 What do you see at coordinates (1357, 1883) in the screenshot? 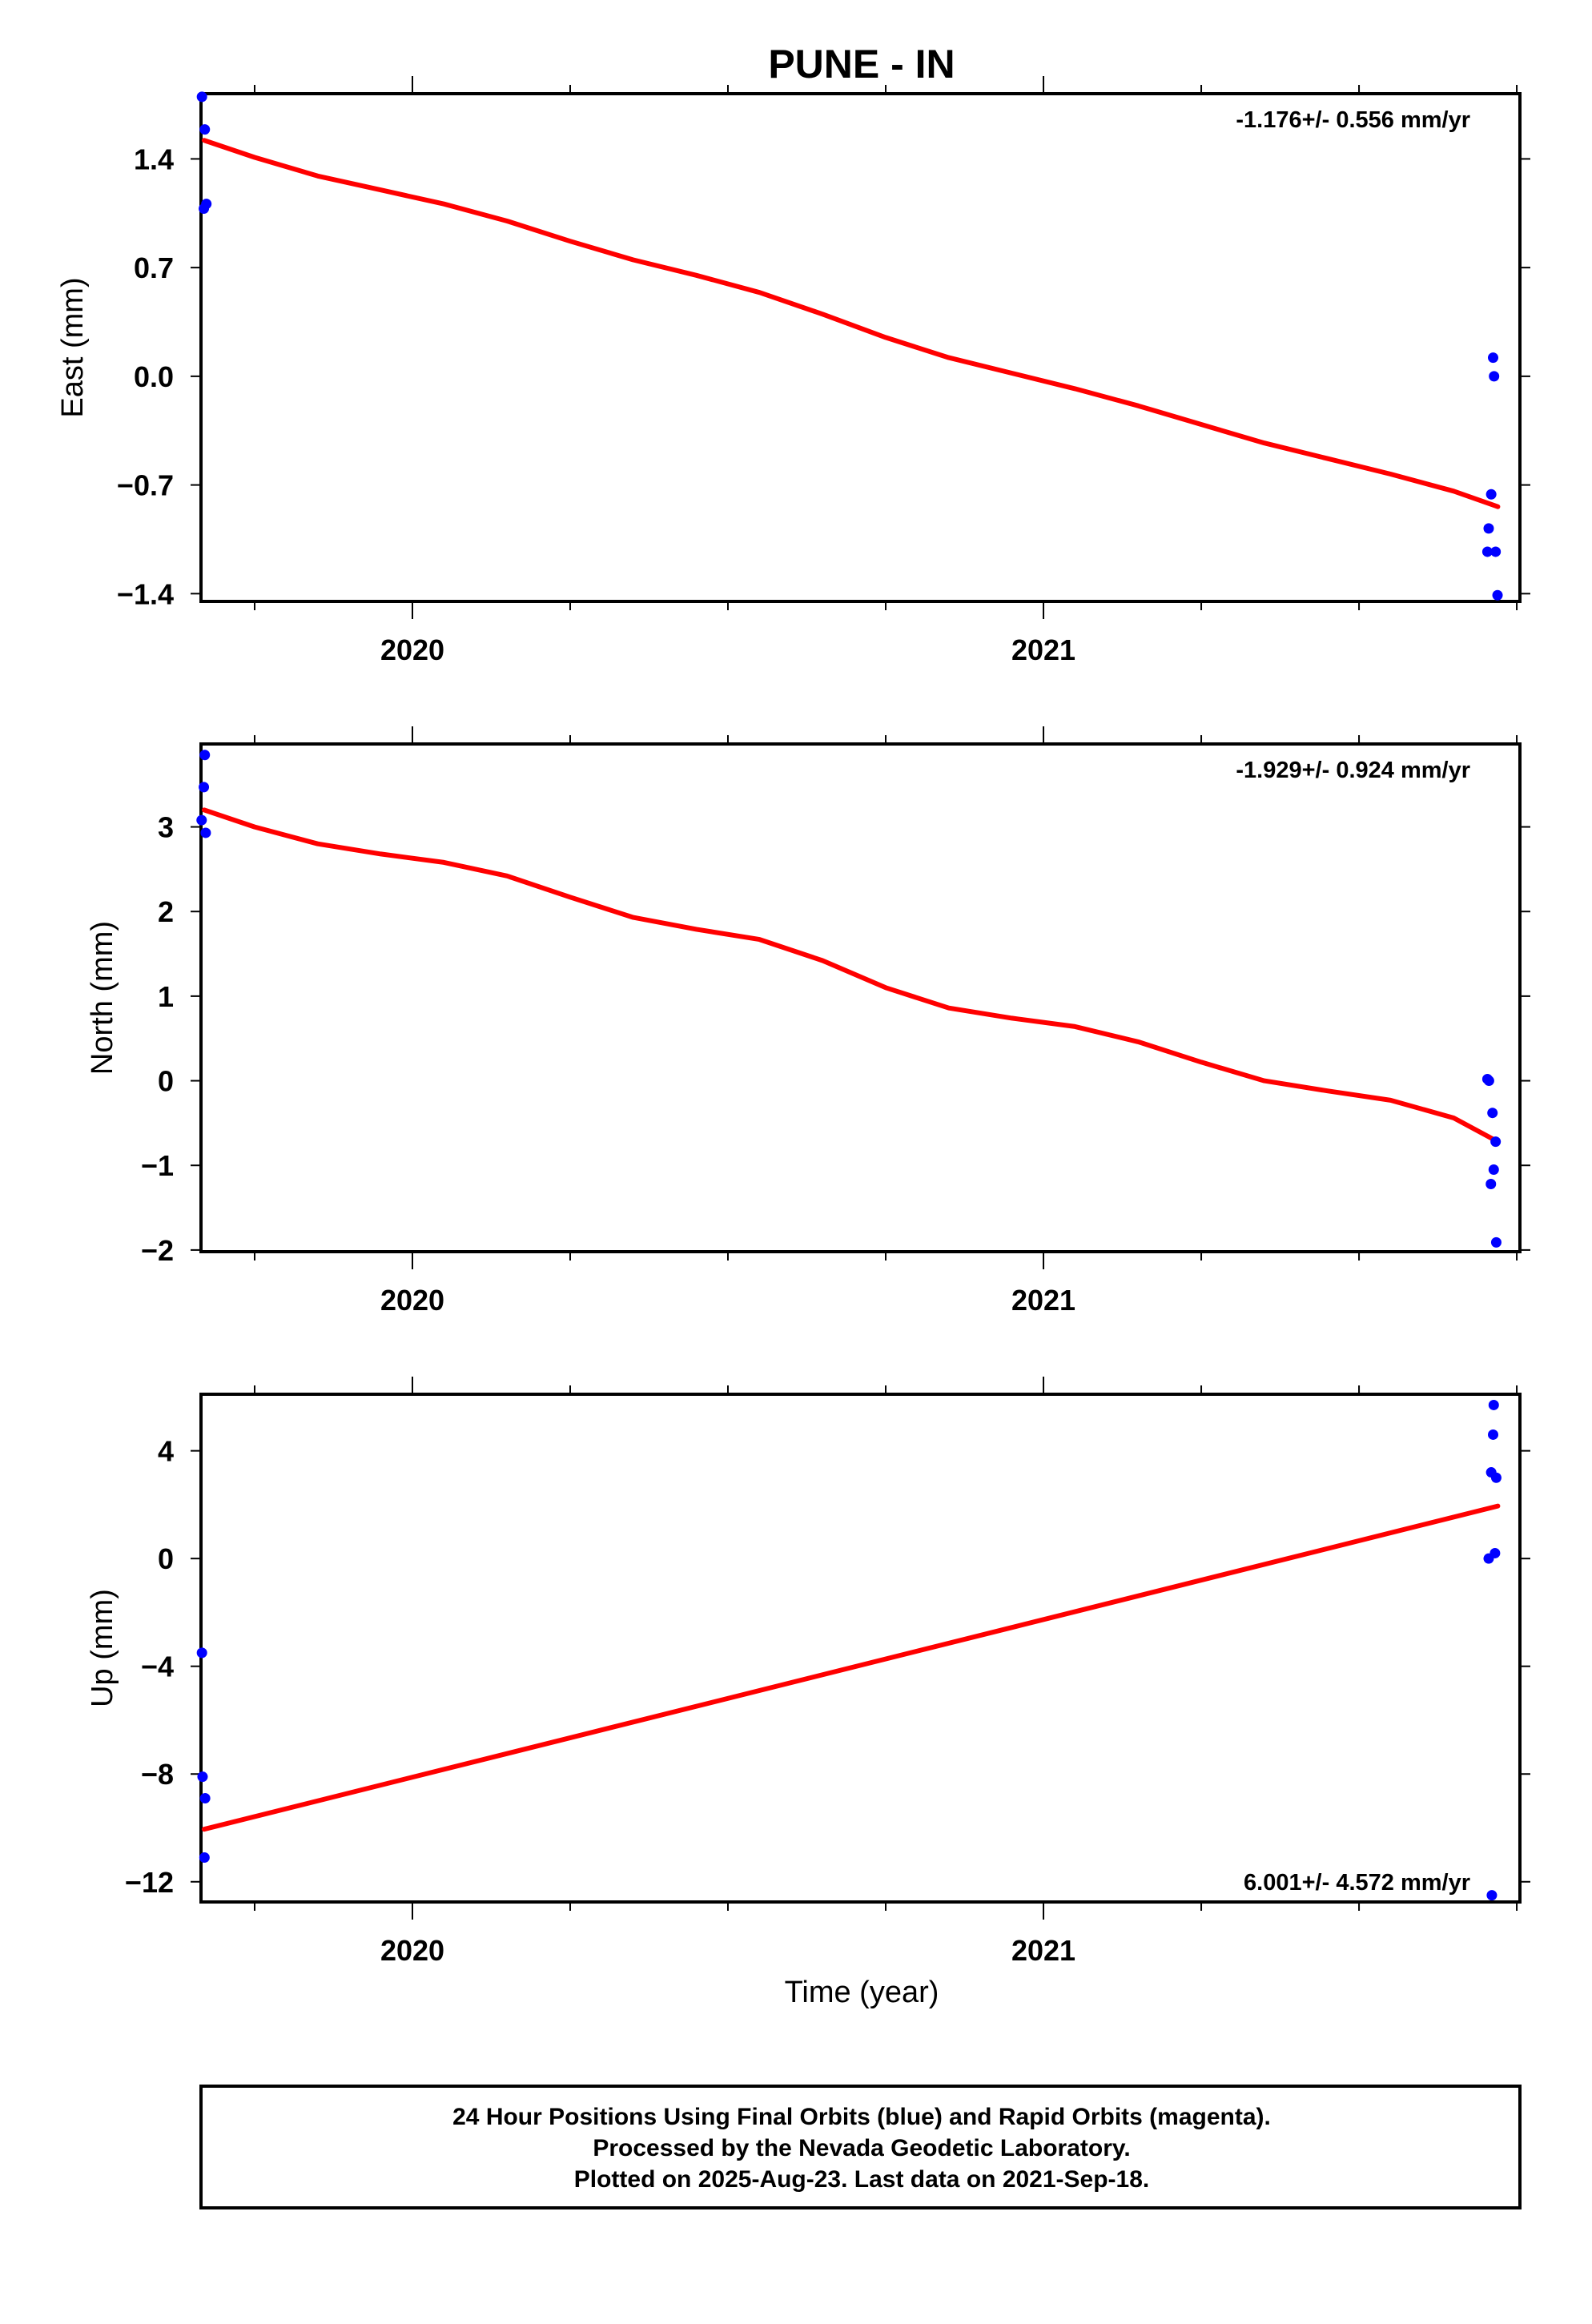
I see `up-rate-label: 6.001+/- 4.572 mm/yr` at bounding box center [1357, 1883].